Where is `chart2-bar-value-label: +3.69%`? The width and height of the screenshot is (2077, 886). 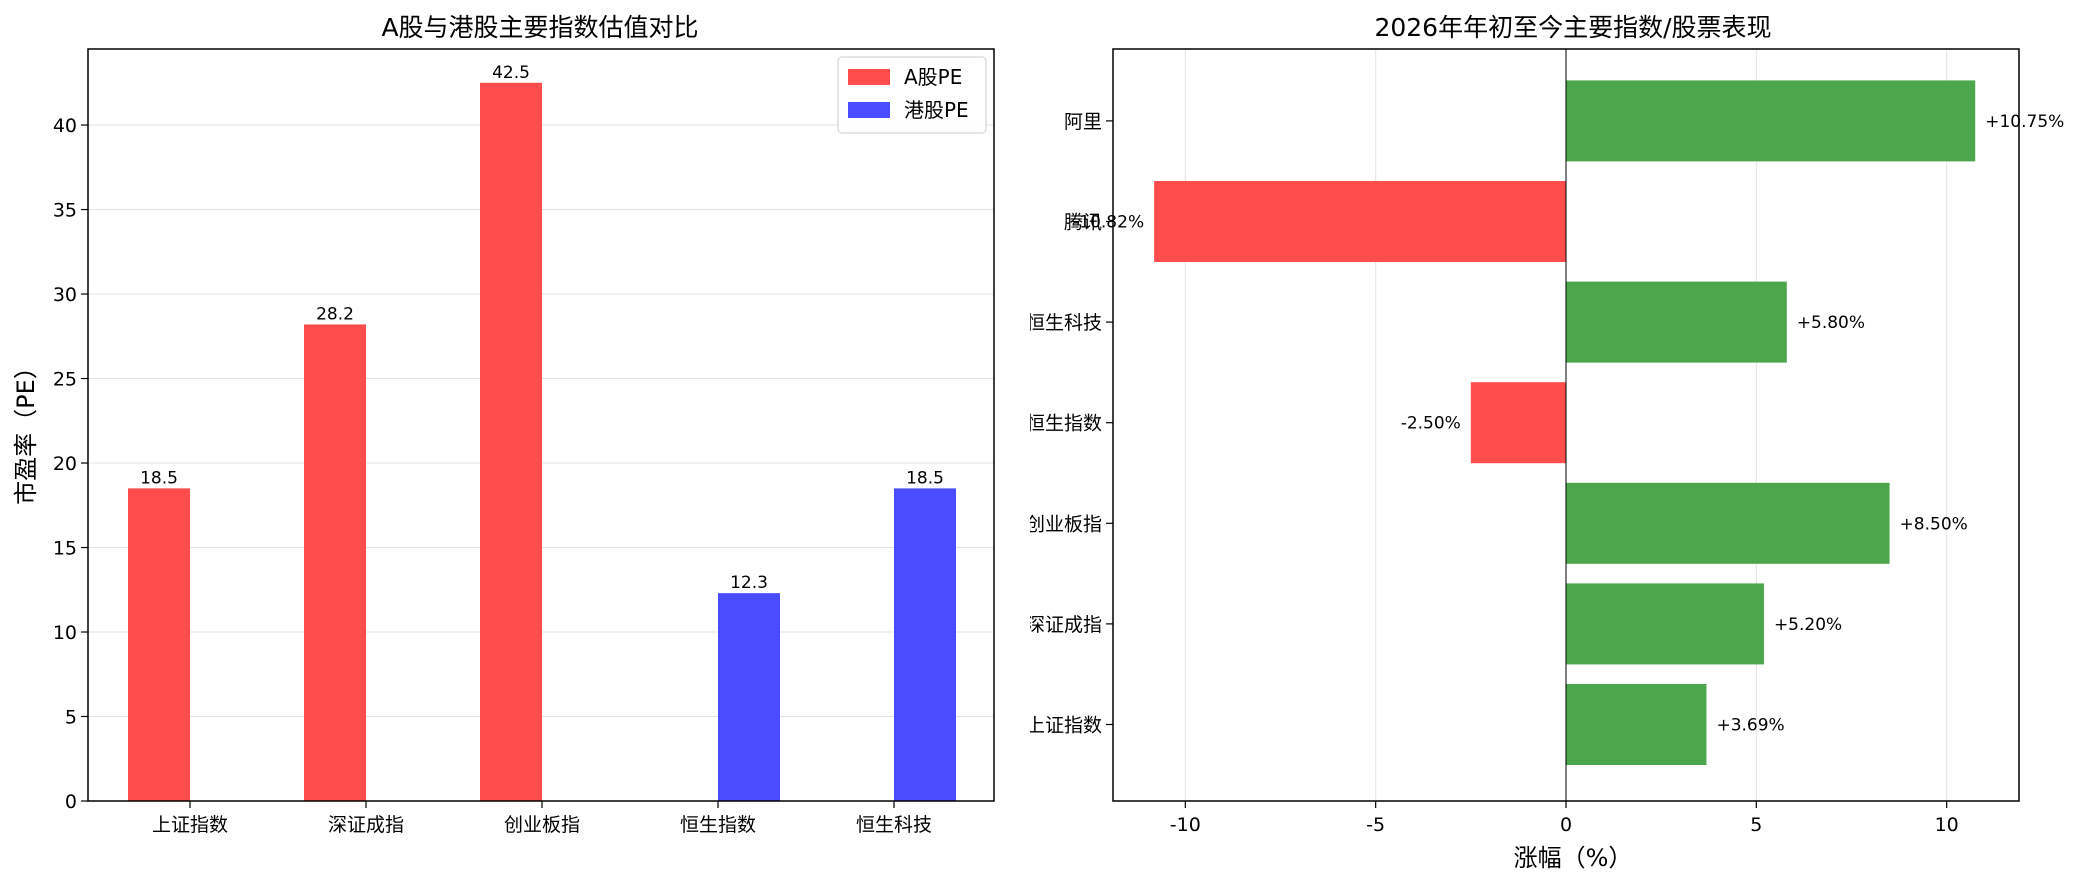 chart2-bar-value-label: +3.69% is located at coordinates (1750, 726).